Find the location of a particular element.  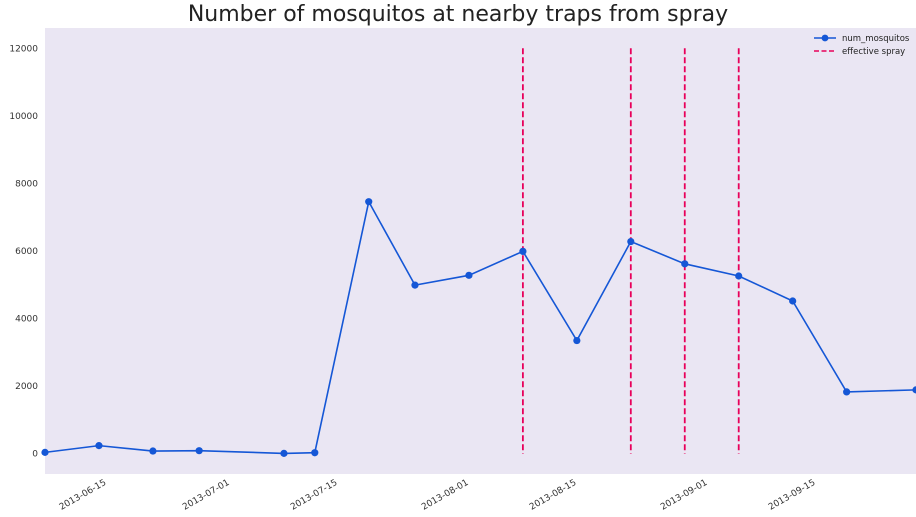

x-tick-label: 2013-09-15 is located at coordinates (792, 495).